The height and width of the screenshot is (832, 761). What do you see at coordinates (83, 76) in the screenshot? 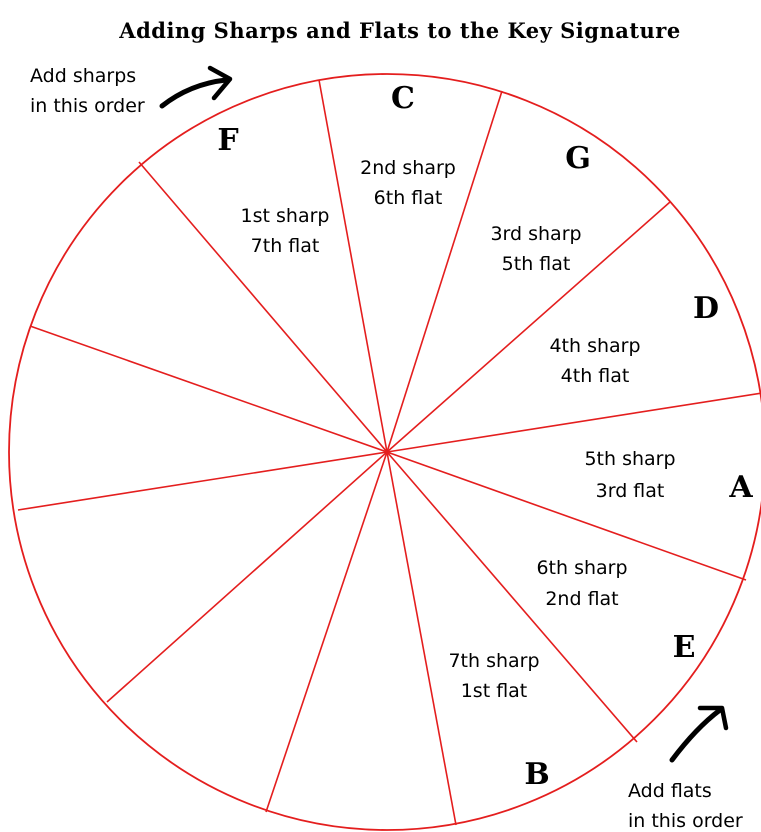
I see `annotation: Add sharps` at bounding box center [83, 76].